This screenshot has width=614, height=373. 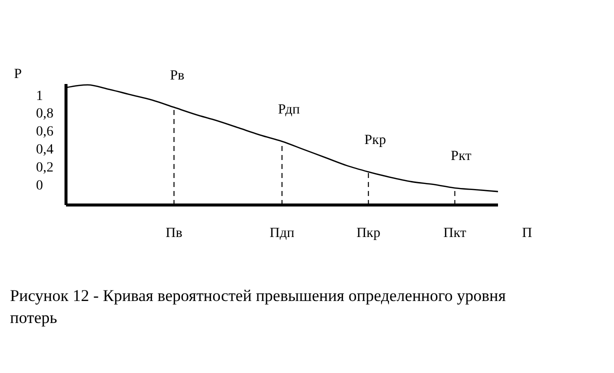 I want to click on x-axis-title: П, so click(x=527, y=233).